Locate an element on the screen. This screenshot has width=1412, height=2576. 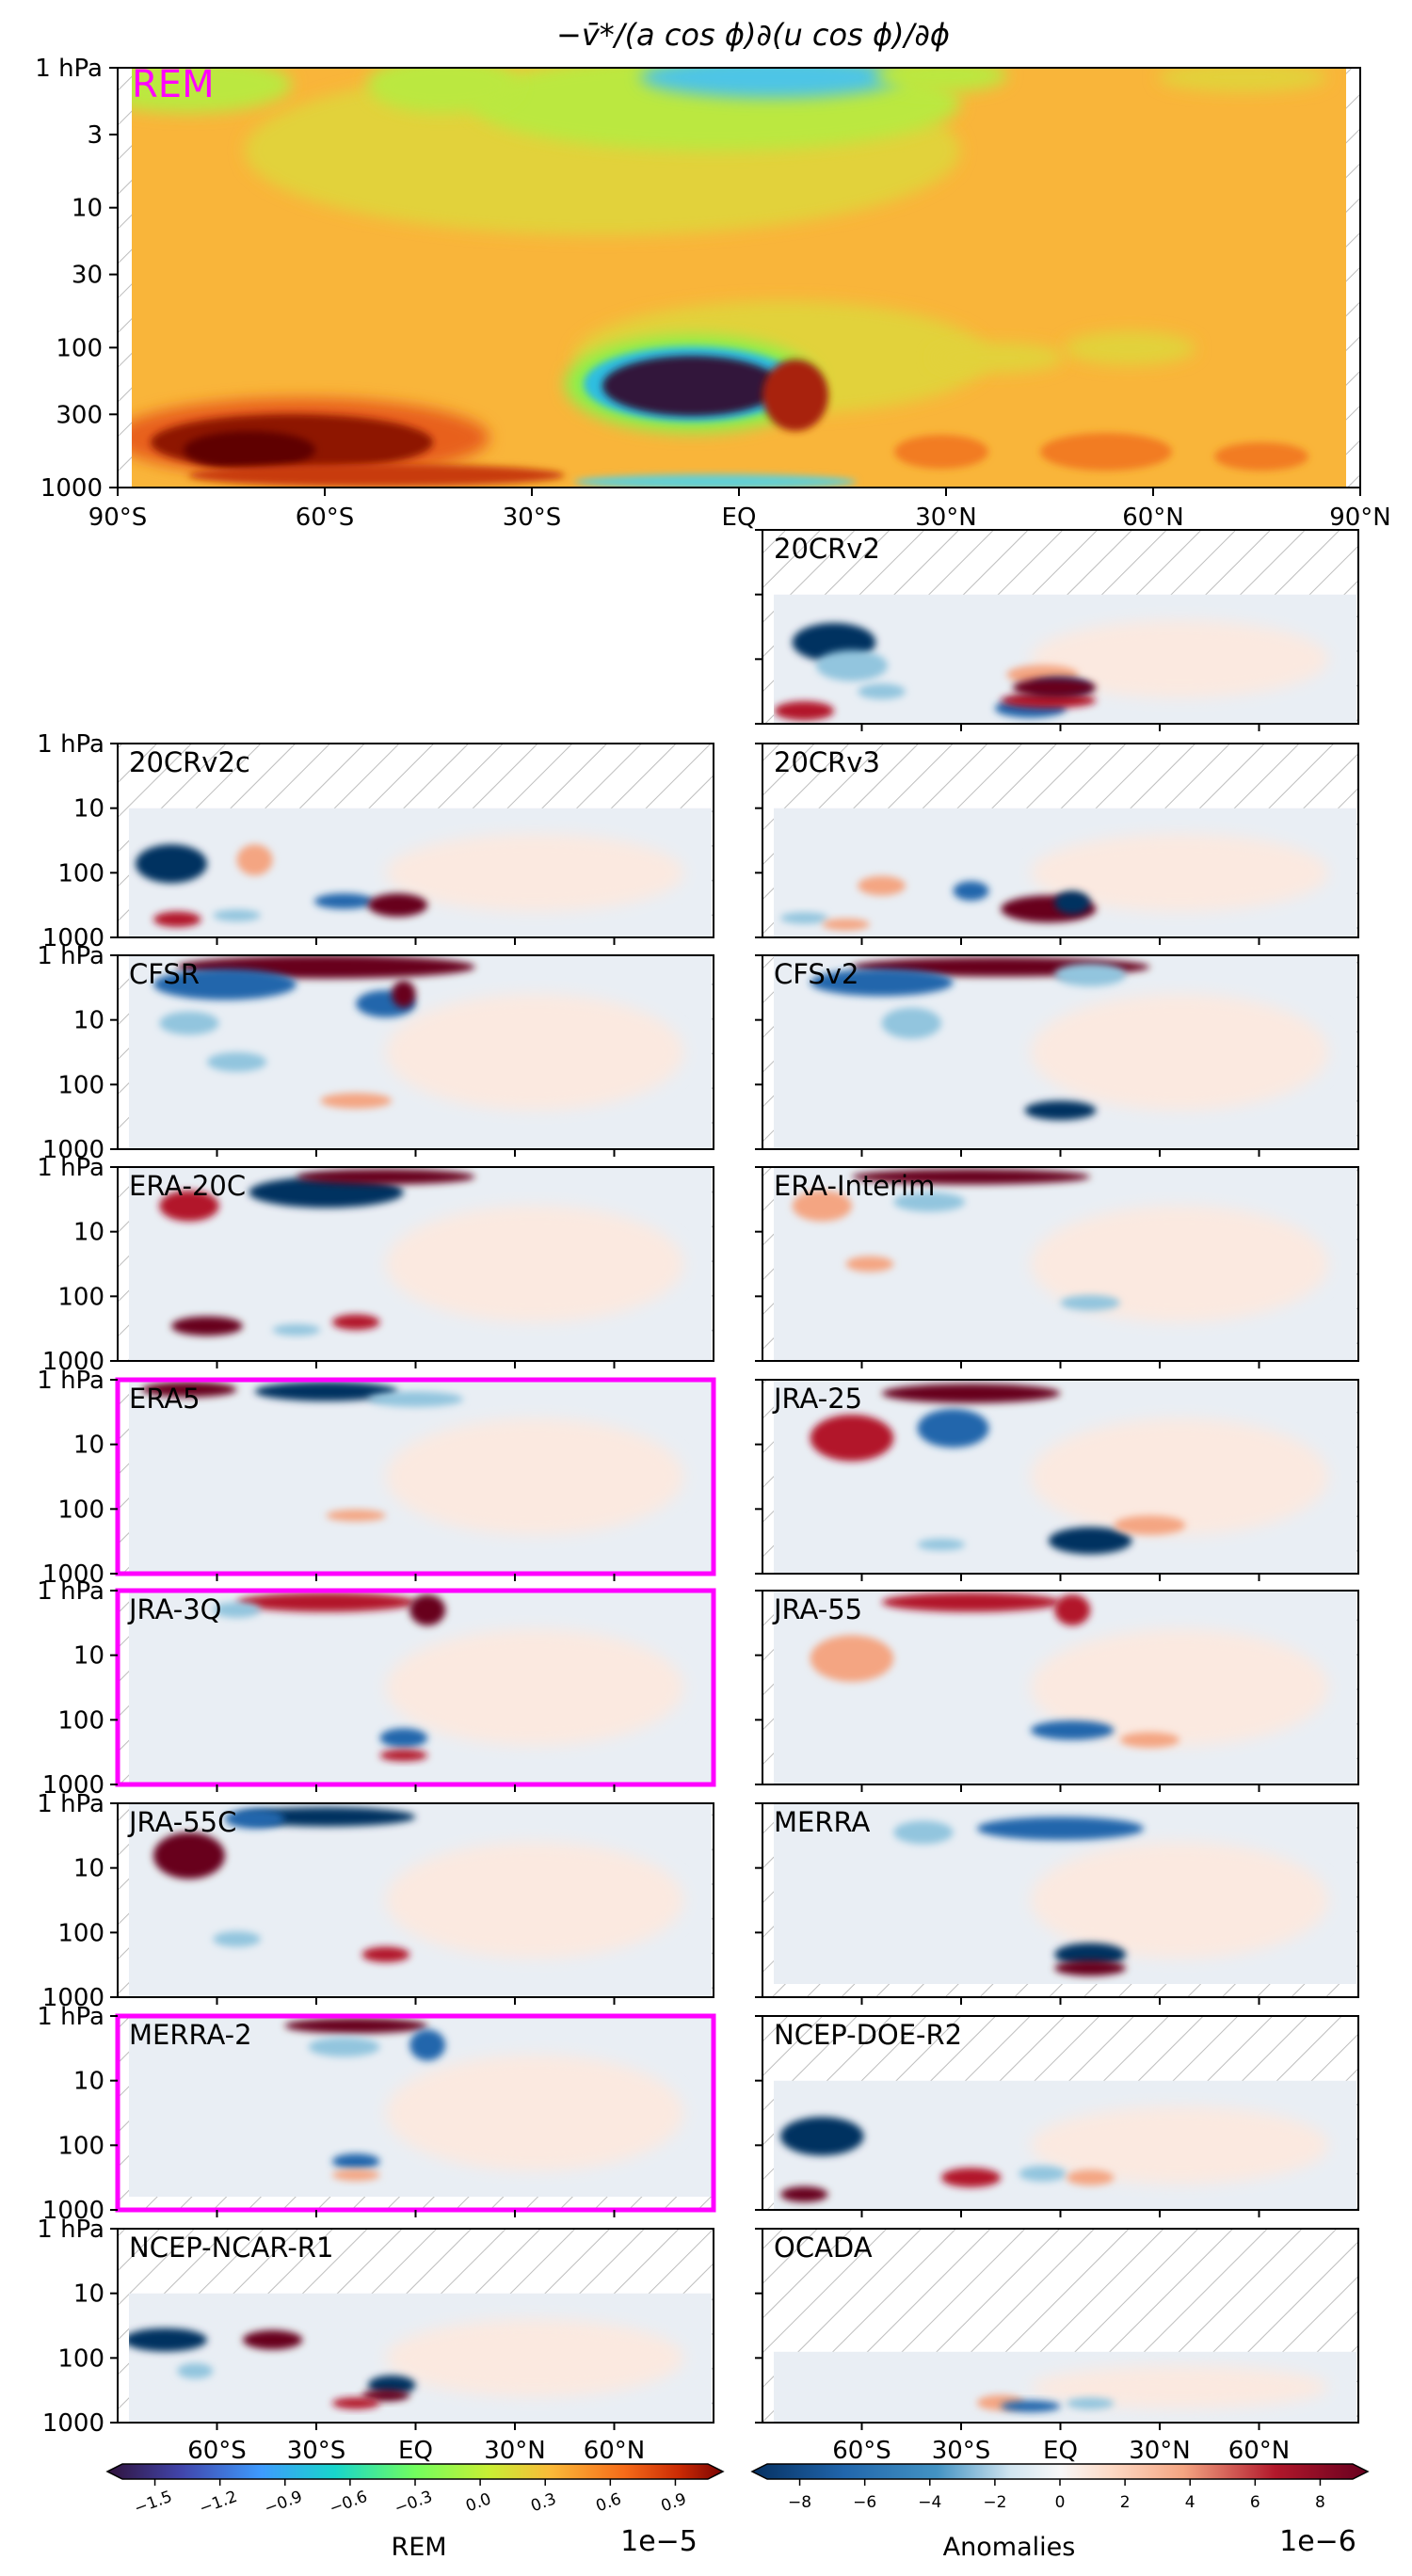
colorbar-tick-label: 0.0 is located at coordinates (478, 2502).